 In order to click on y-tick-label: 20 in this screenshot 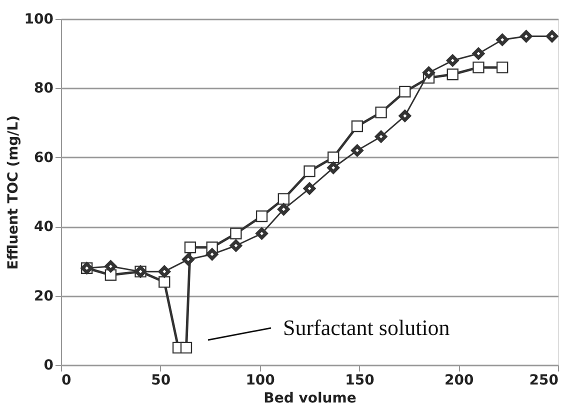, I will do `click(44, 296)`.